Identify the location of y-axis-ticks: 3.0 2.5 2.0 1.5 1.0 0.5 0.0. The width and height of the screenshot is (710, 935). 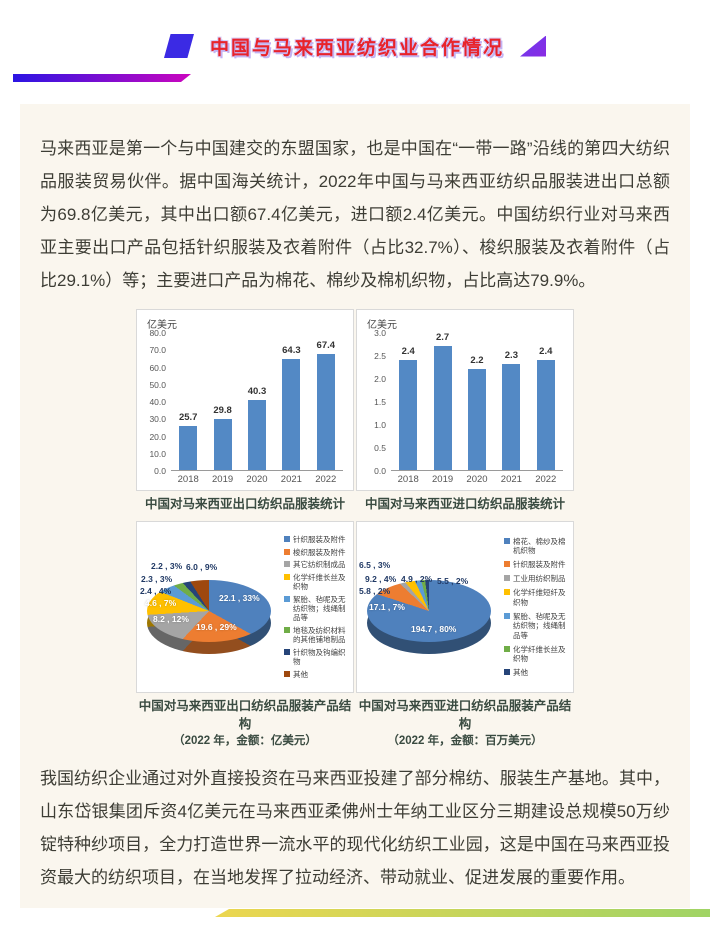
(377, 402).